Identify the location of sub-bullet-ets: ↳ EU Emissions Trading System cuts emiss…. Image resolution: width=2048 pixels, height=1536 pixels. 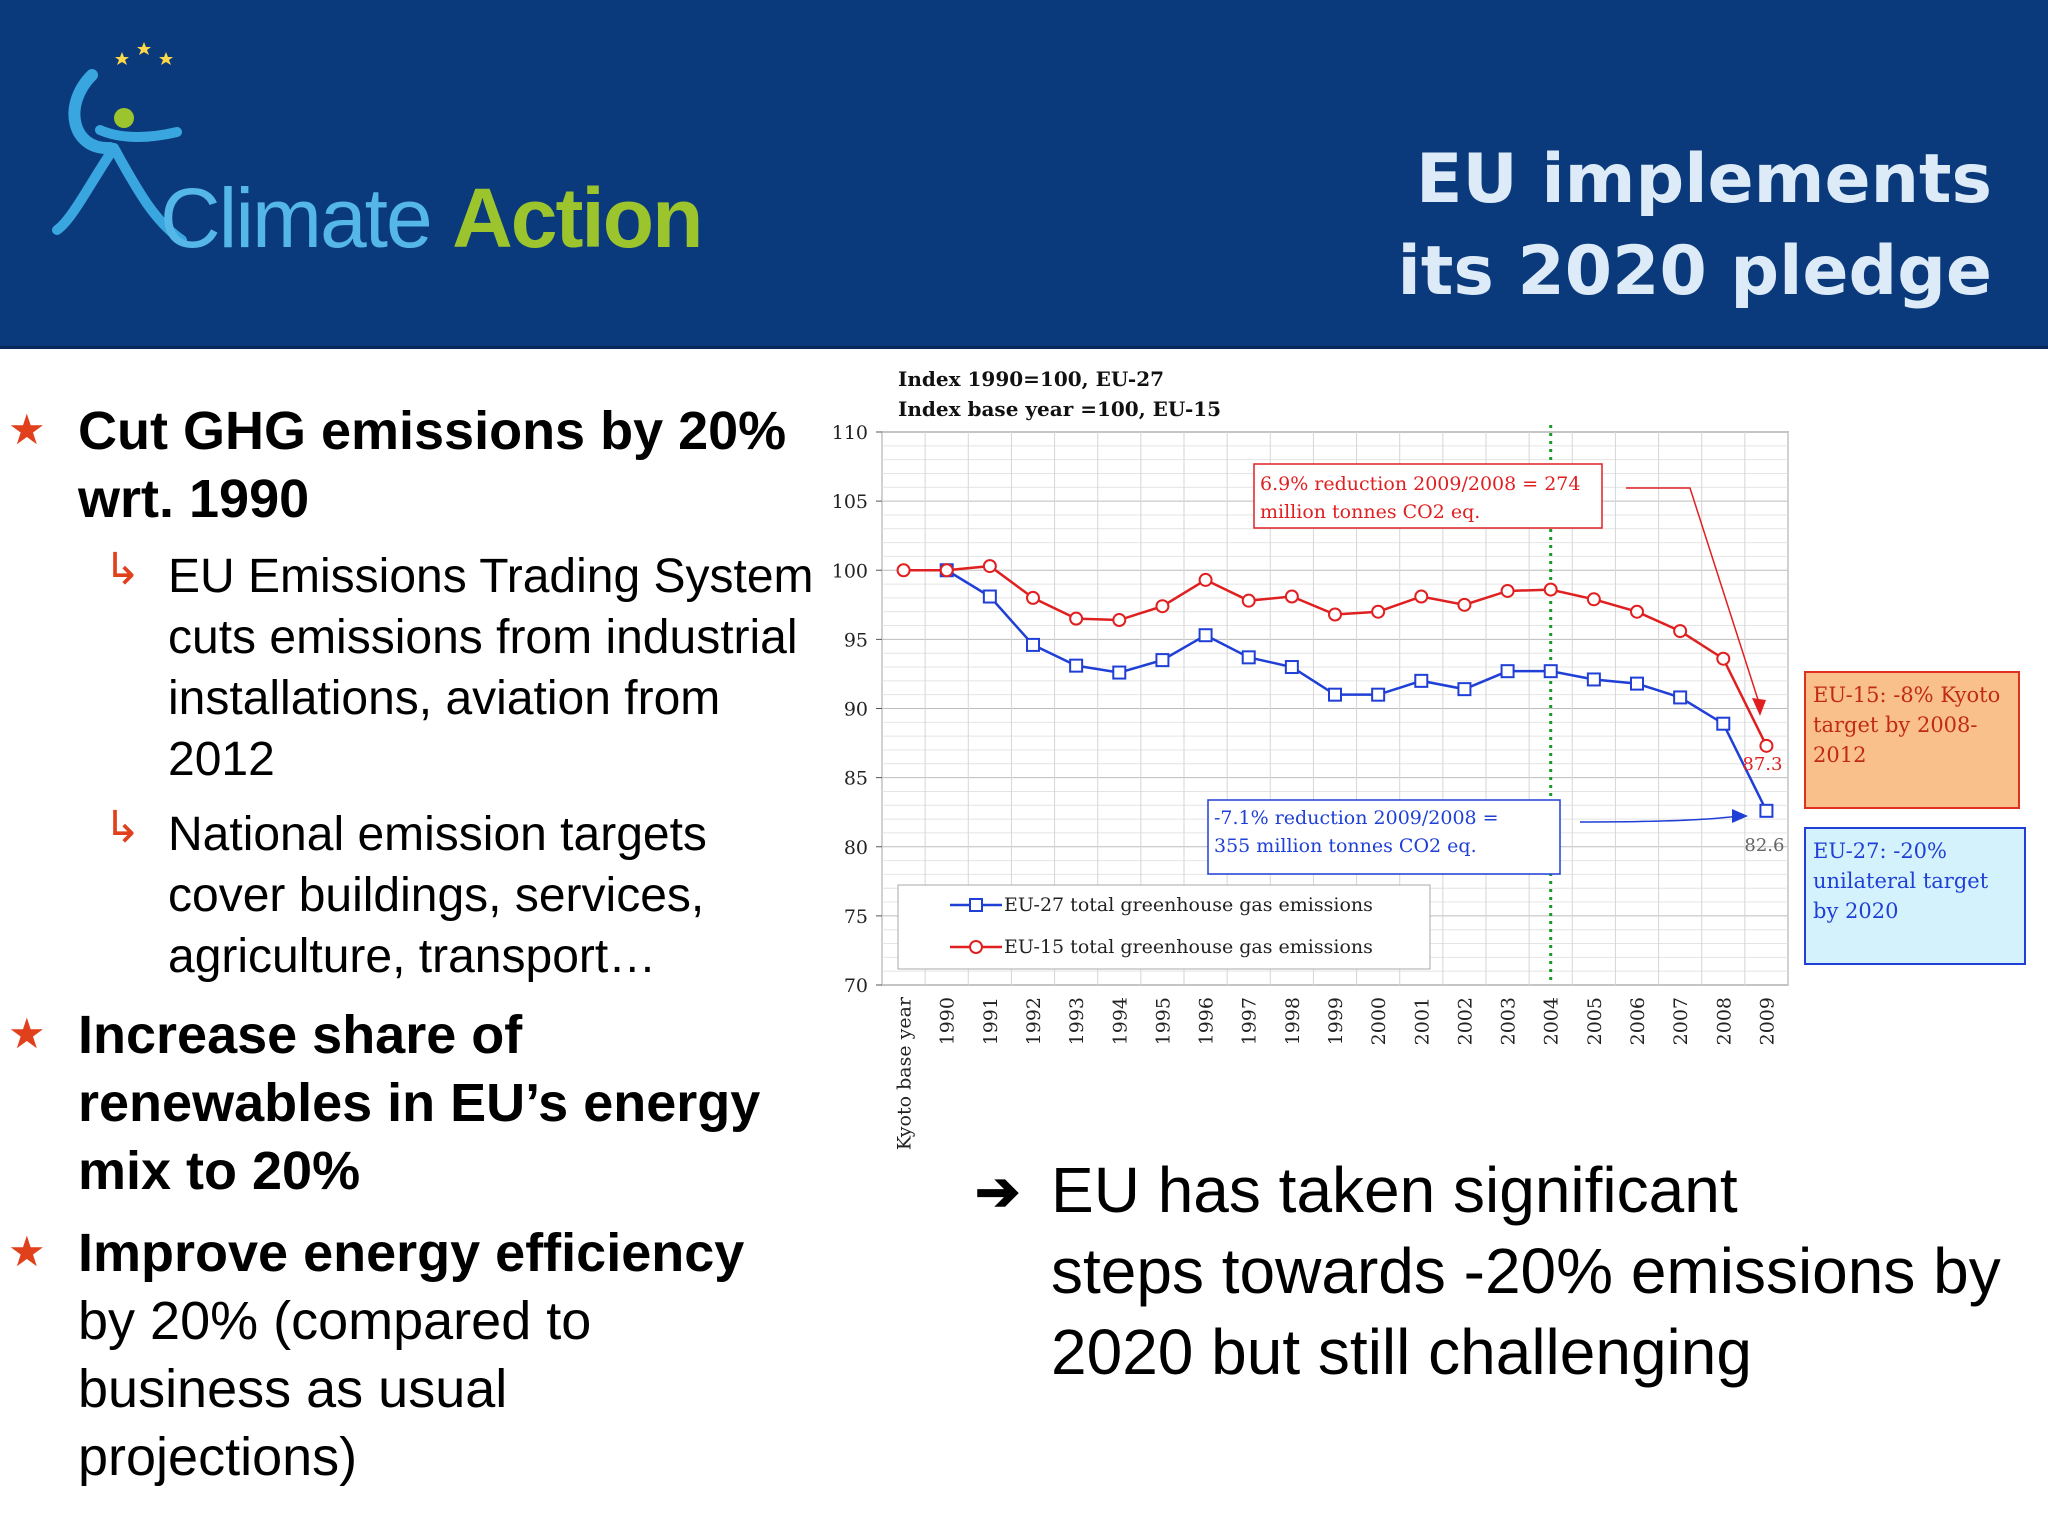
(464, 668).